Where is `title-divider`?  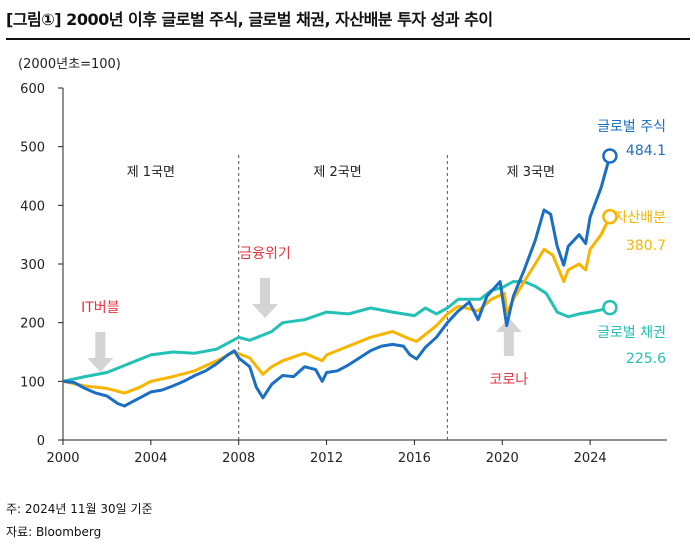
title-divider is located at coordinates (348, 39).